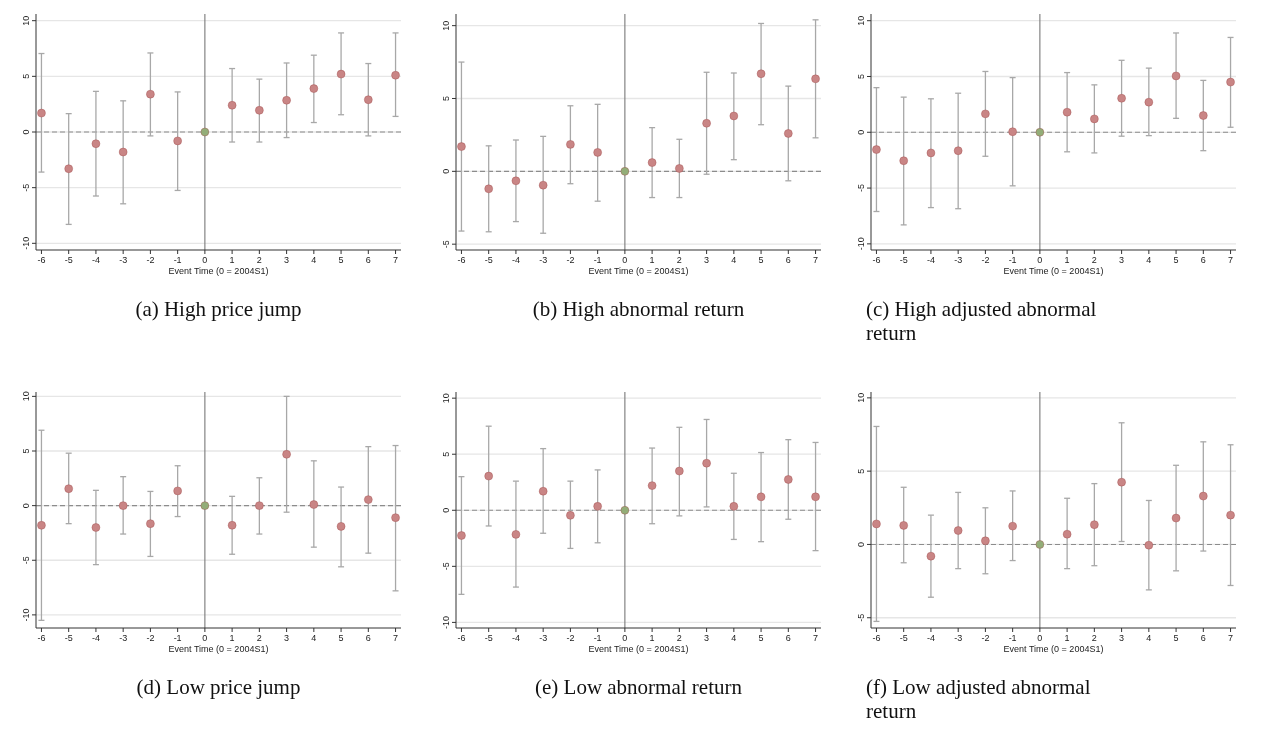 The height and width of the screenshot is (745, 1281). What do you see at coordinates (788, 638) in the screenshot?
I see `x-tick-label: 6` at bounding box center [788, 638].